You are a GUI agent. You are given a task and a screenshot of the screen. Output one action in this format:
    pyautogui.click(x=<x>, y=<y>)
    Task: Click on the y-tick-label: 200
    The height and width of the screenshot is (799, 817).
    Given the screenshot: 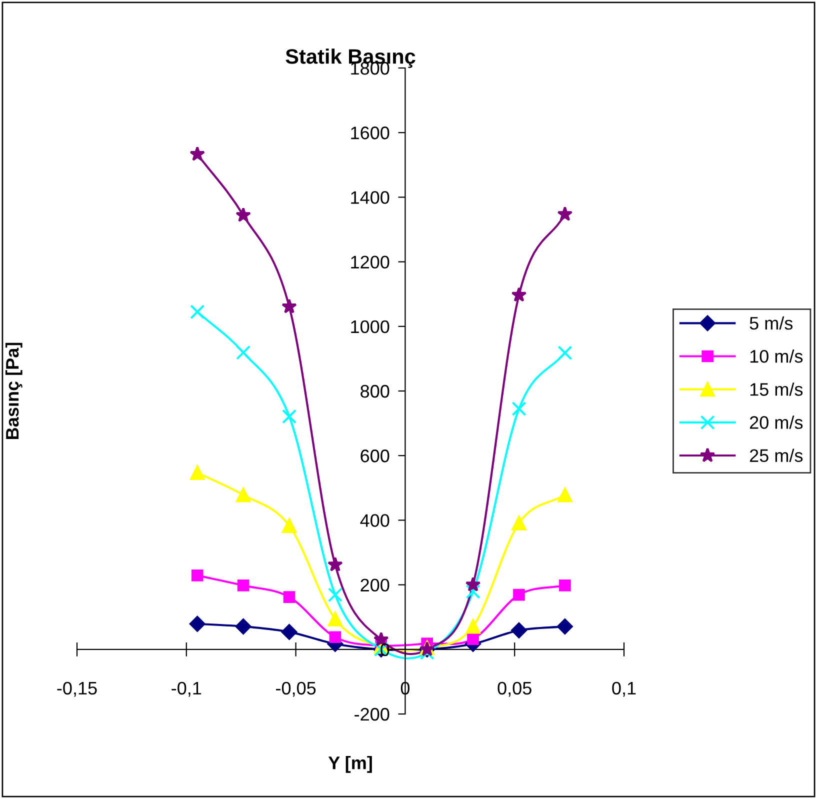 What is the action you would take?
    pyautogui.click(x=375, y=585)
    